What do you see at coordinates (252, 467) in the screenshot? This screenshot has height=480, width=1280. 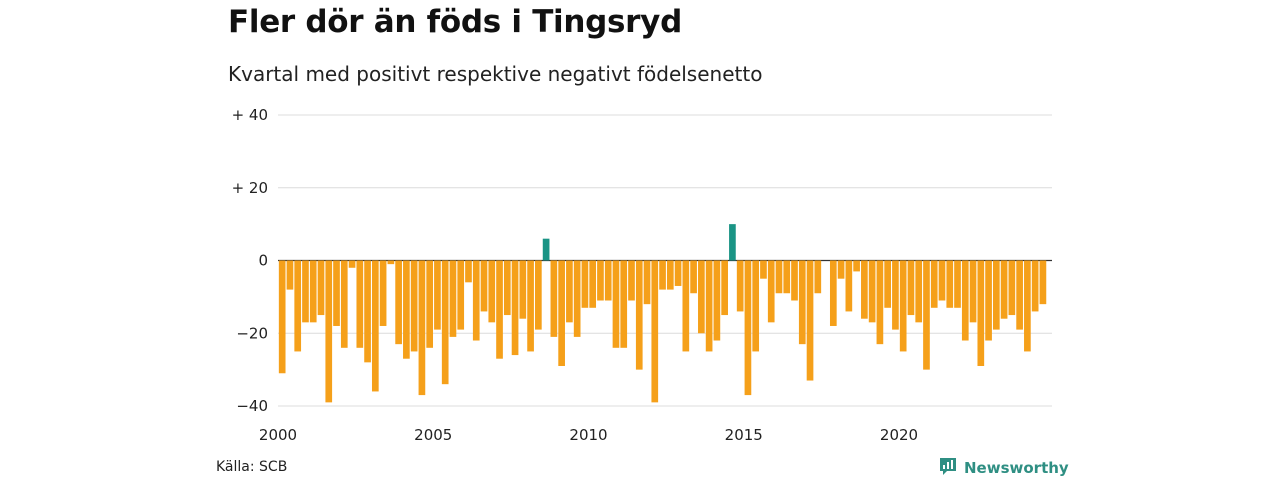 I see `source-note: Källa: SCB` at bounding box center [252, 467].